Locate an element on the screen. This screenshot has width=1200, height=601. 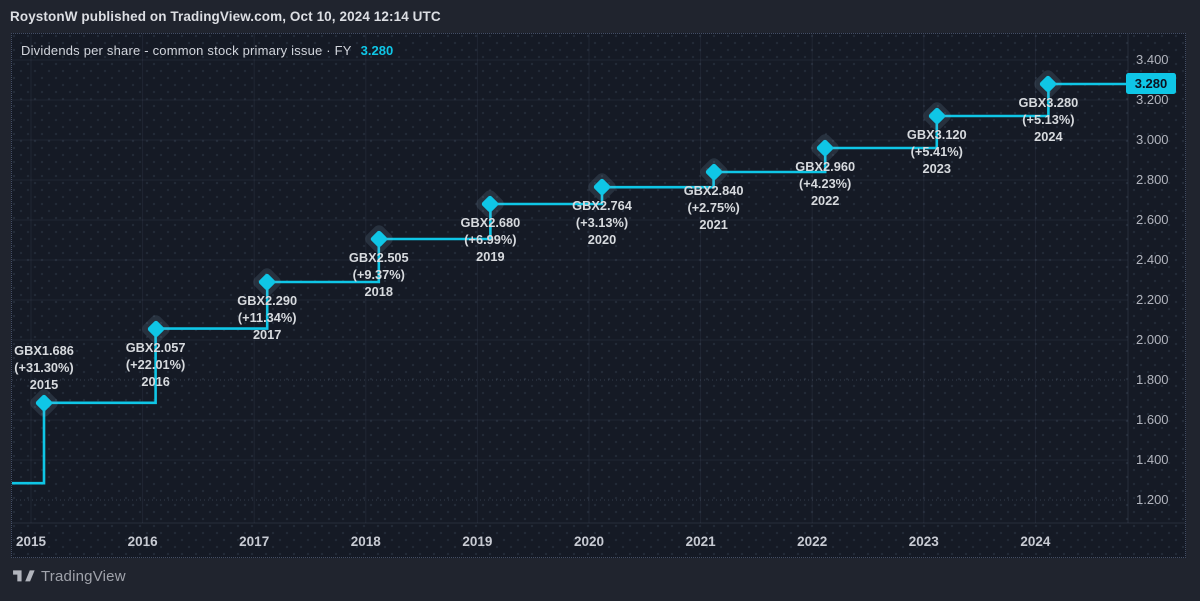
point-value-label: GBX2.505 is located at coordinates (378, 257).